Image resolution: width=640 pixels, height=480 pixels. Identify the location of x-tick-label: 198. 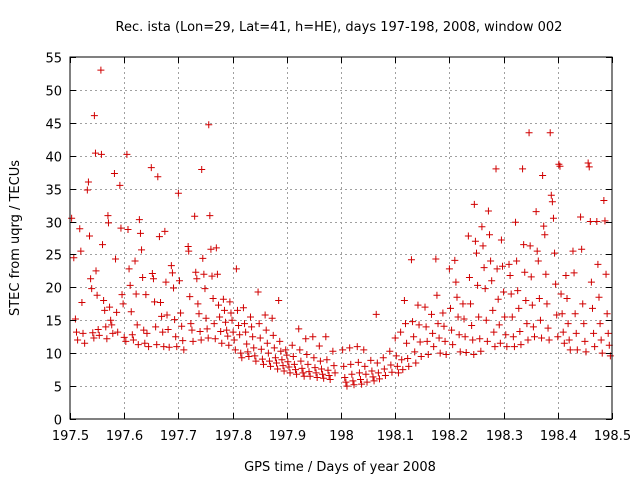
(341, 436).